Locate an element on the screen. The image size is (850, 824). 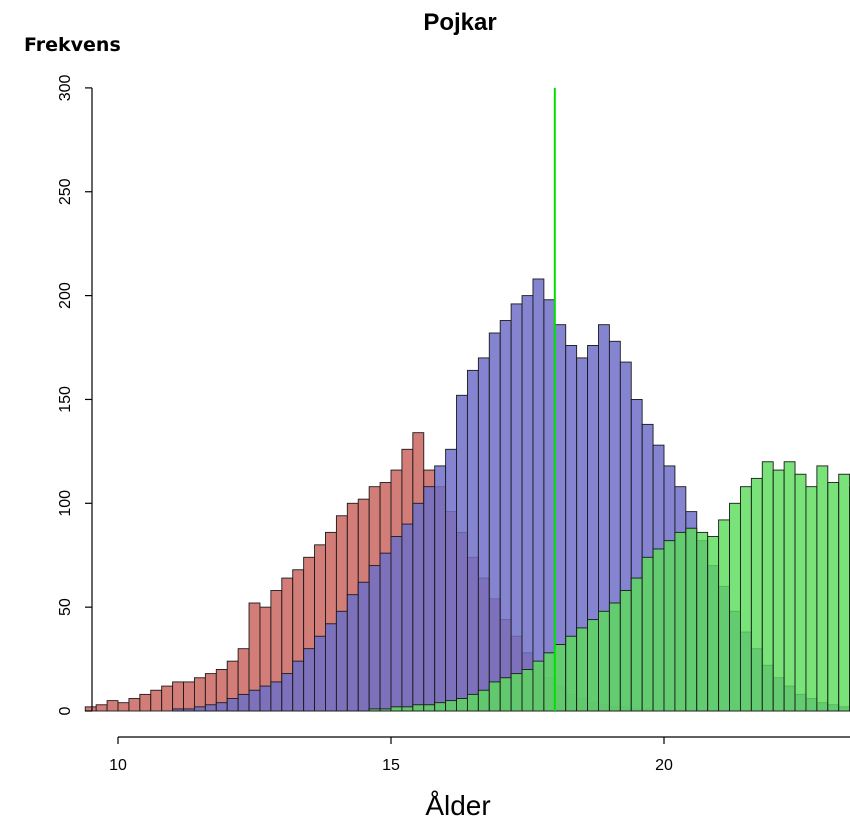
x-axis-label: Ålder is located at coordinates (457, 805).